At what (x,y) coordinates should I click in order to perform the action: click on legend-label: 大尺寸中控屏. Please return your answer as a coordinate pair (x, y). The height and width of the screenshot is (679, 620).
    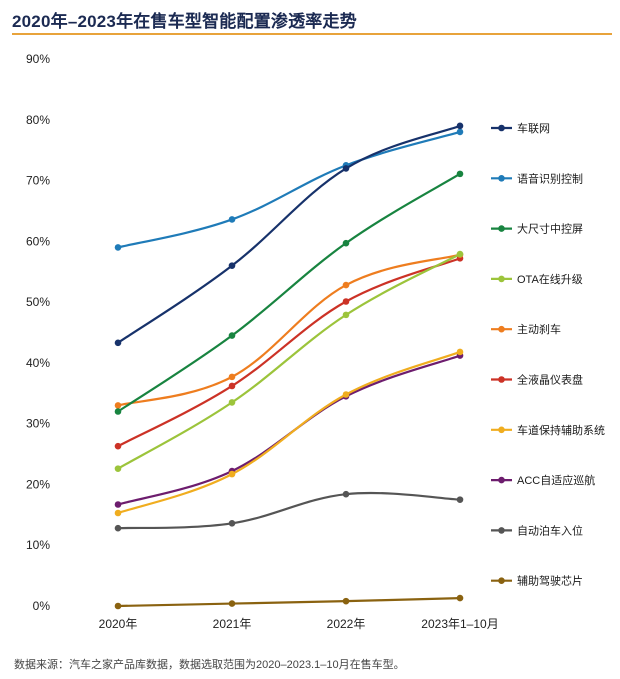
    Looking at the image, I should click on (550, 229).